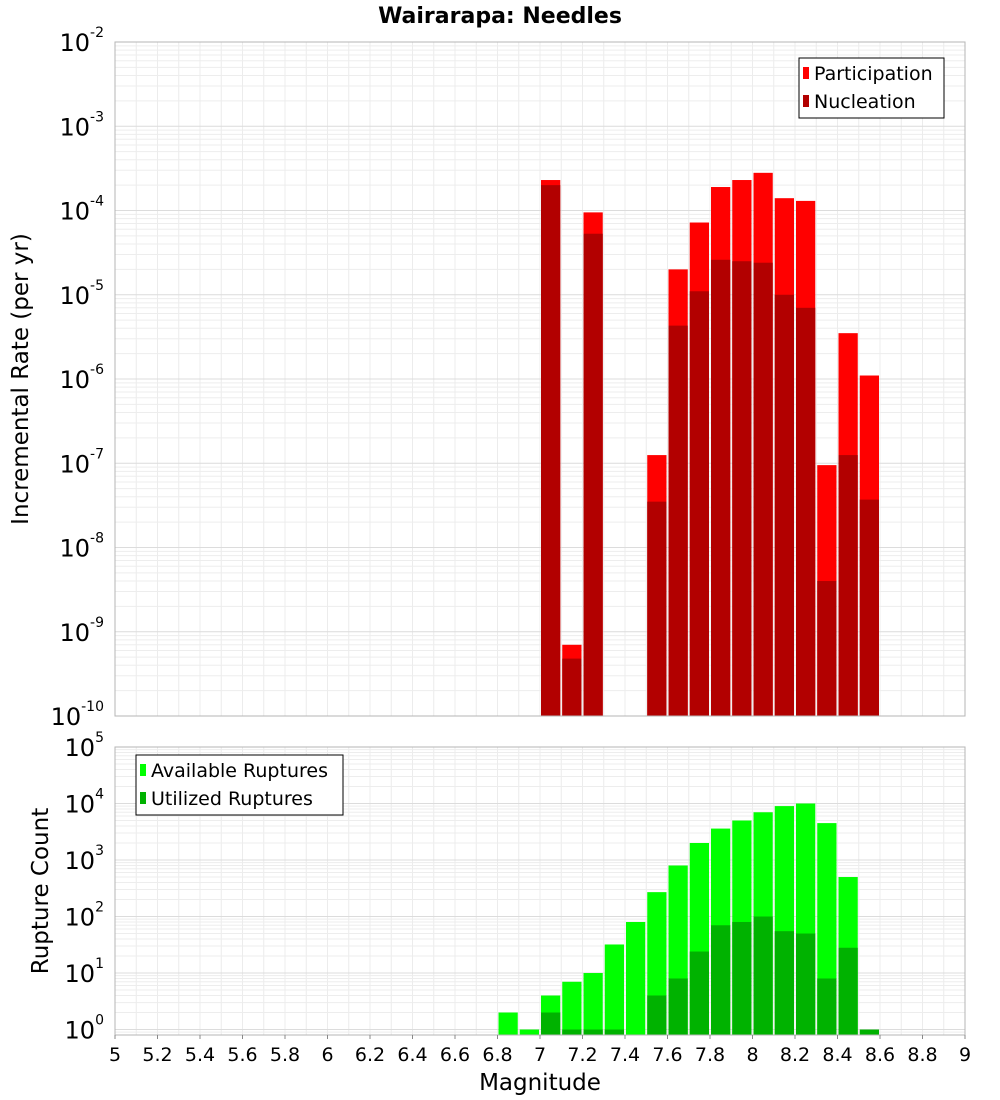  I want to click on legend-label: Nucleation, so click(865, 102).